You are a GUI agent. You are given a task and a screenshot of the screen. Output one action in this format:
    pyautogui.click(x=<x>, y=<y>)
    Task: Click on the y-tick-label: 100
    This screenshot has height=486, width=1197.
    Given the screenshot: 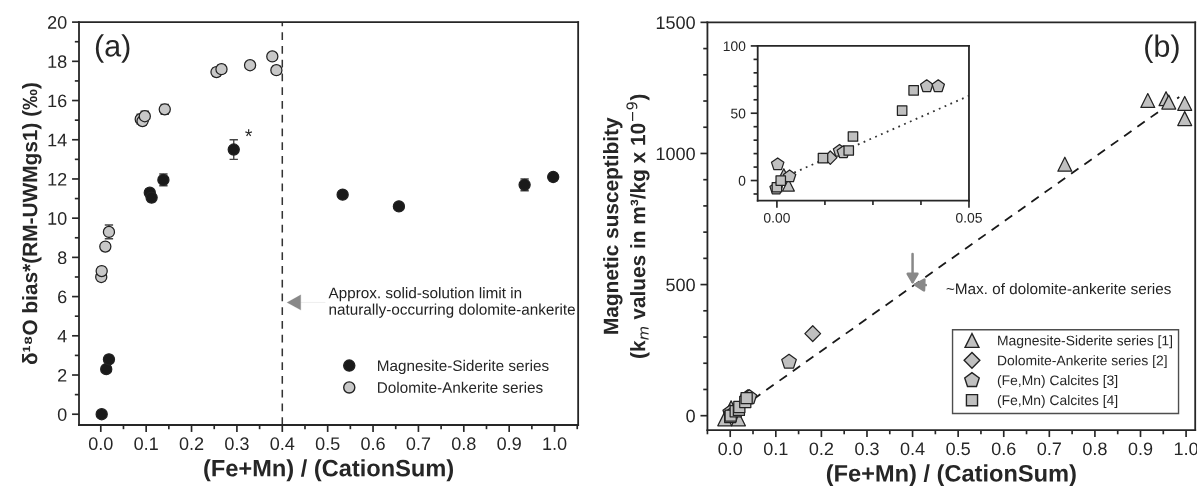 What is the action you would take?
    pyautogui.click(x=734, y=46)
    